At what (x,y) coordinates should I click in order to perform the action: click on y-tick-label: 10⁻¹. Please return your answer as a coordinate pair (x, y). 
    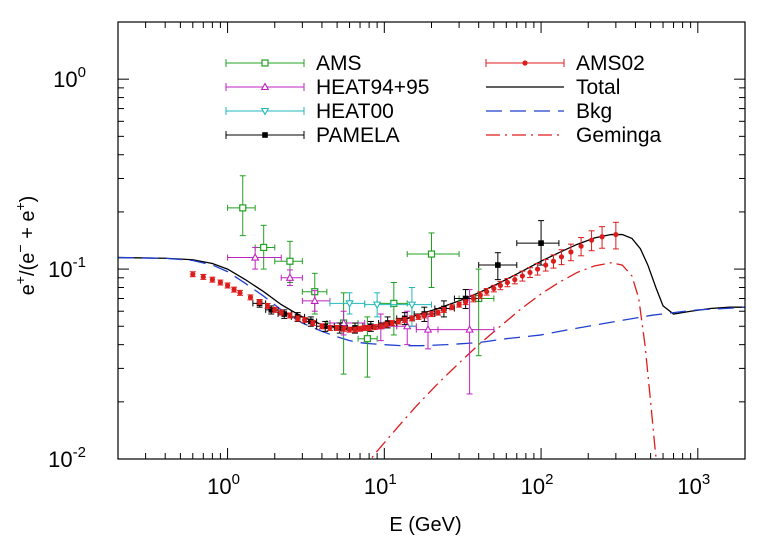
    Looking at the image, I should click on (67, 268).